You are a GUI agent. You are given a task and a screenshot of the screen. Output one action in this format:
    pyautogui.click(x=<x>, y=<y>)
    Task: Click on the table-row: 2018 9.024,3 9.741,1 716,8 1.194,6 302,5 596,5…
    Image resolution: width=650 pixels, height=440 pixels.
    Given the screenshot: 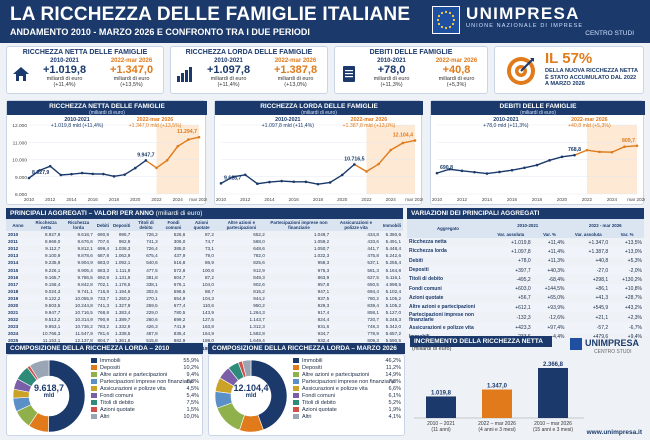 What is the action you would take?
    pyautogui.click(x=204, y=291)
    